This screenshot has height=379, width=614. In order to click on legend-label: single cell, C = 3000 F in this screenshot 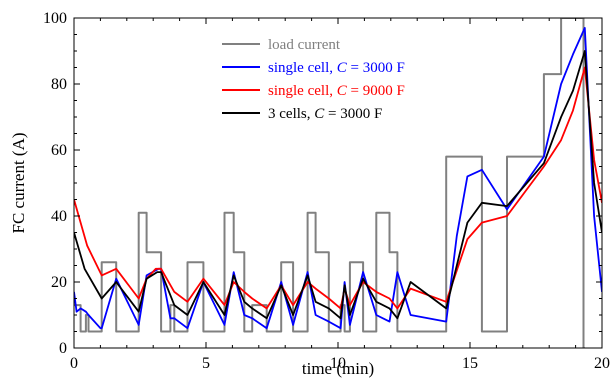, I will do `click(336, 68)`.